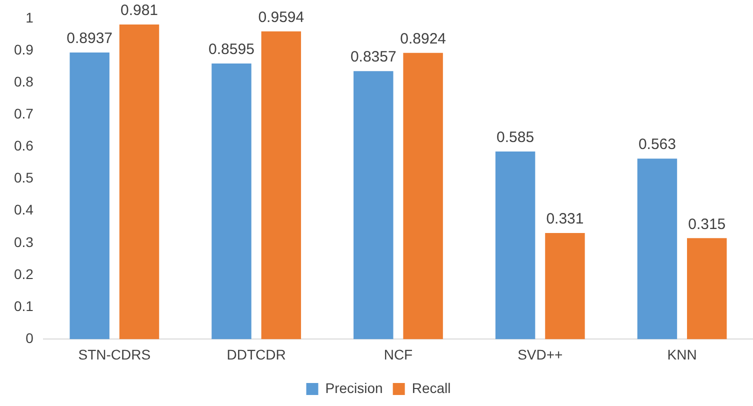  What do you see at coordinates (354, 388) in the screenshot?
I see `legend-label: Precision` at bounding box center [354, 388].